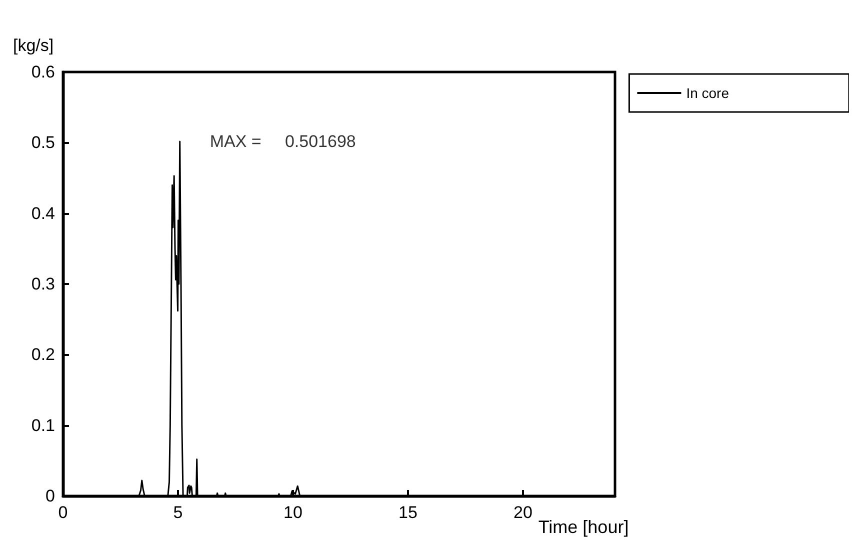 This screenshot has width=857, height=560. I want to click on x-tick-label: 20, so click(523, 512).